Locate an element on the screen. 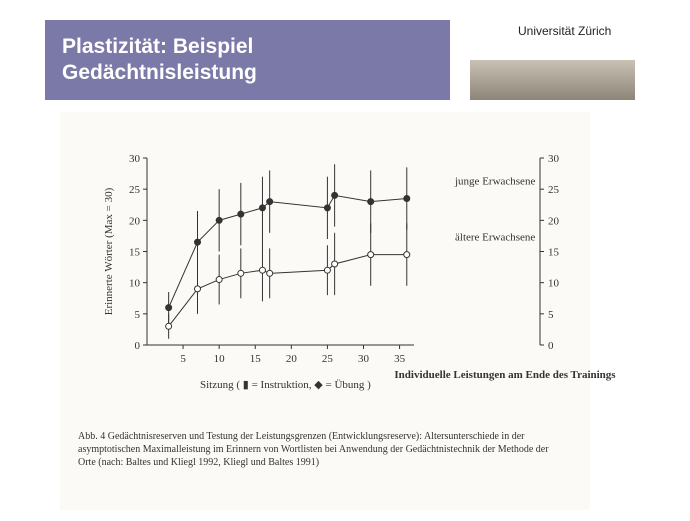  y-tick-label: 0 is located at coordinates (138, 346).